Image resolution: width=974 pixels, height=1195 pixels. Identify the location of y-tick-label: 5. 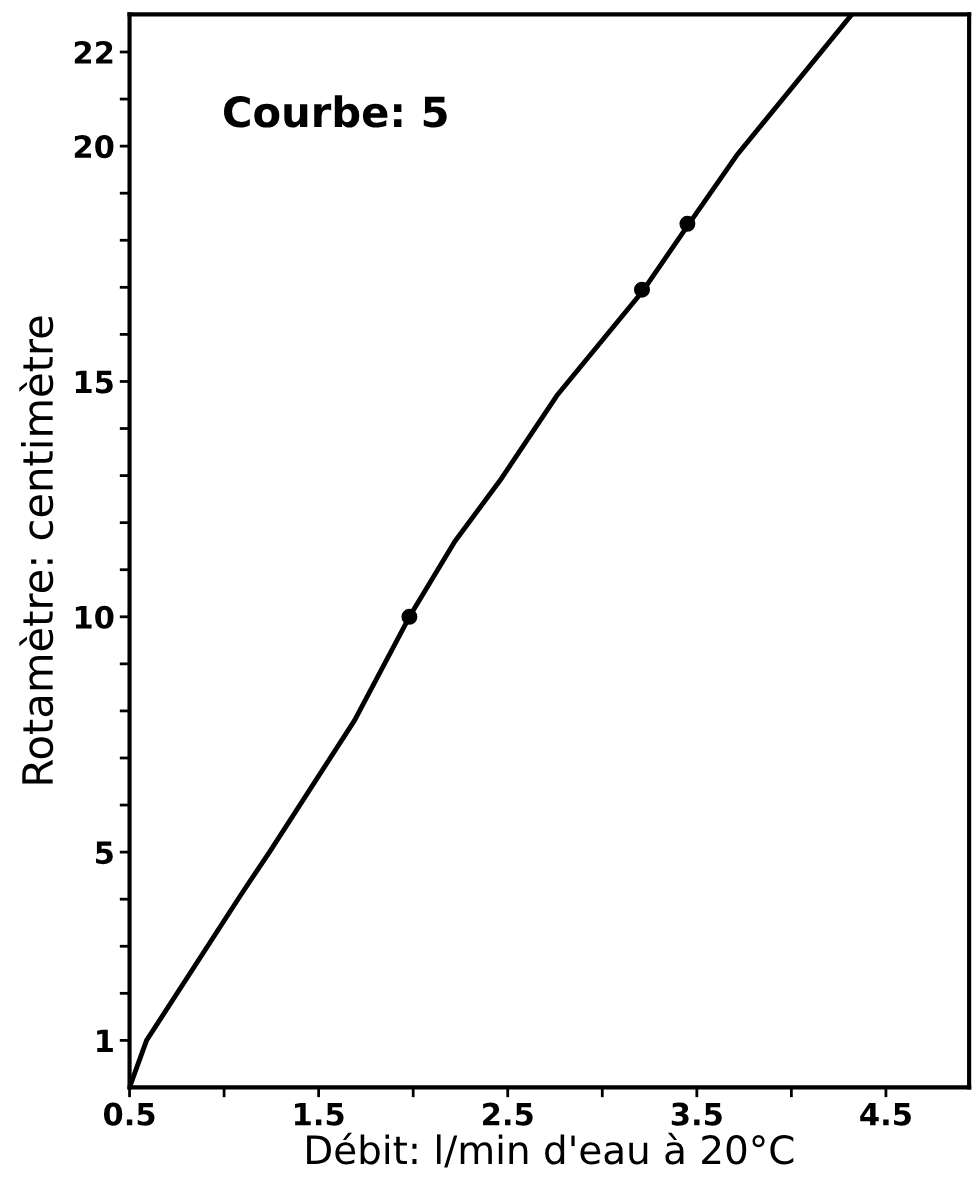
(104, 853).